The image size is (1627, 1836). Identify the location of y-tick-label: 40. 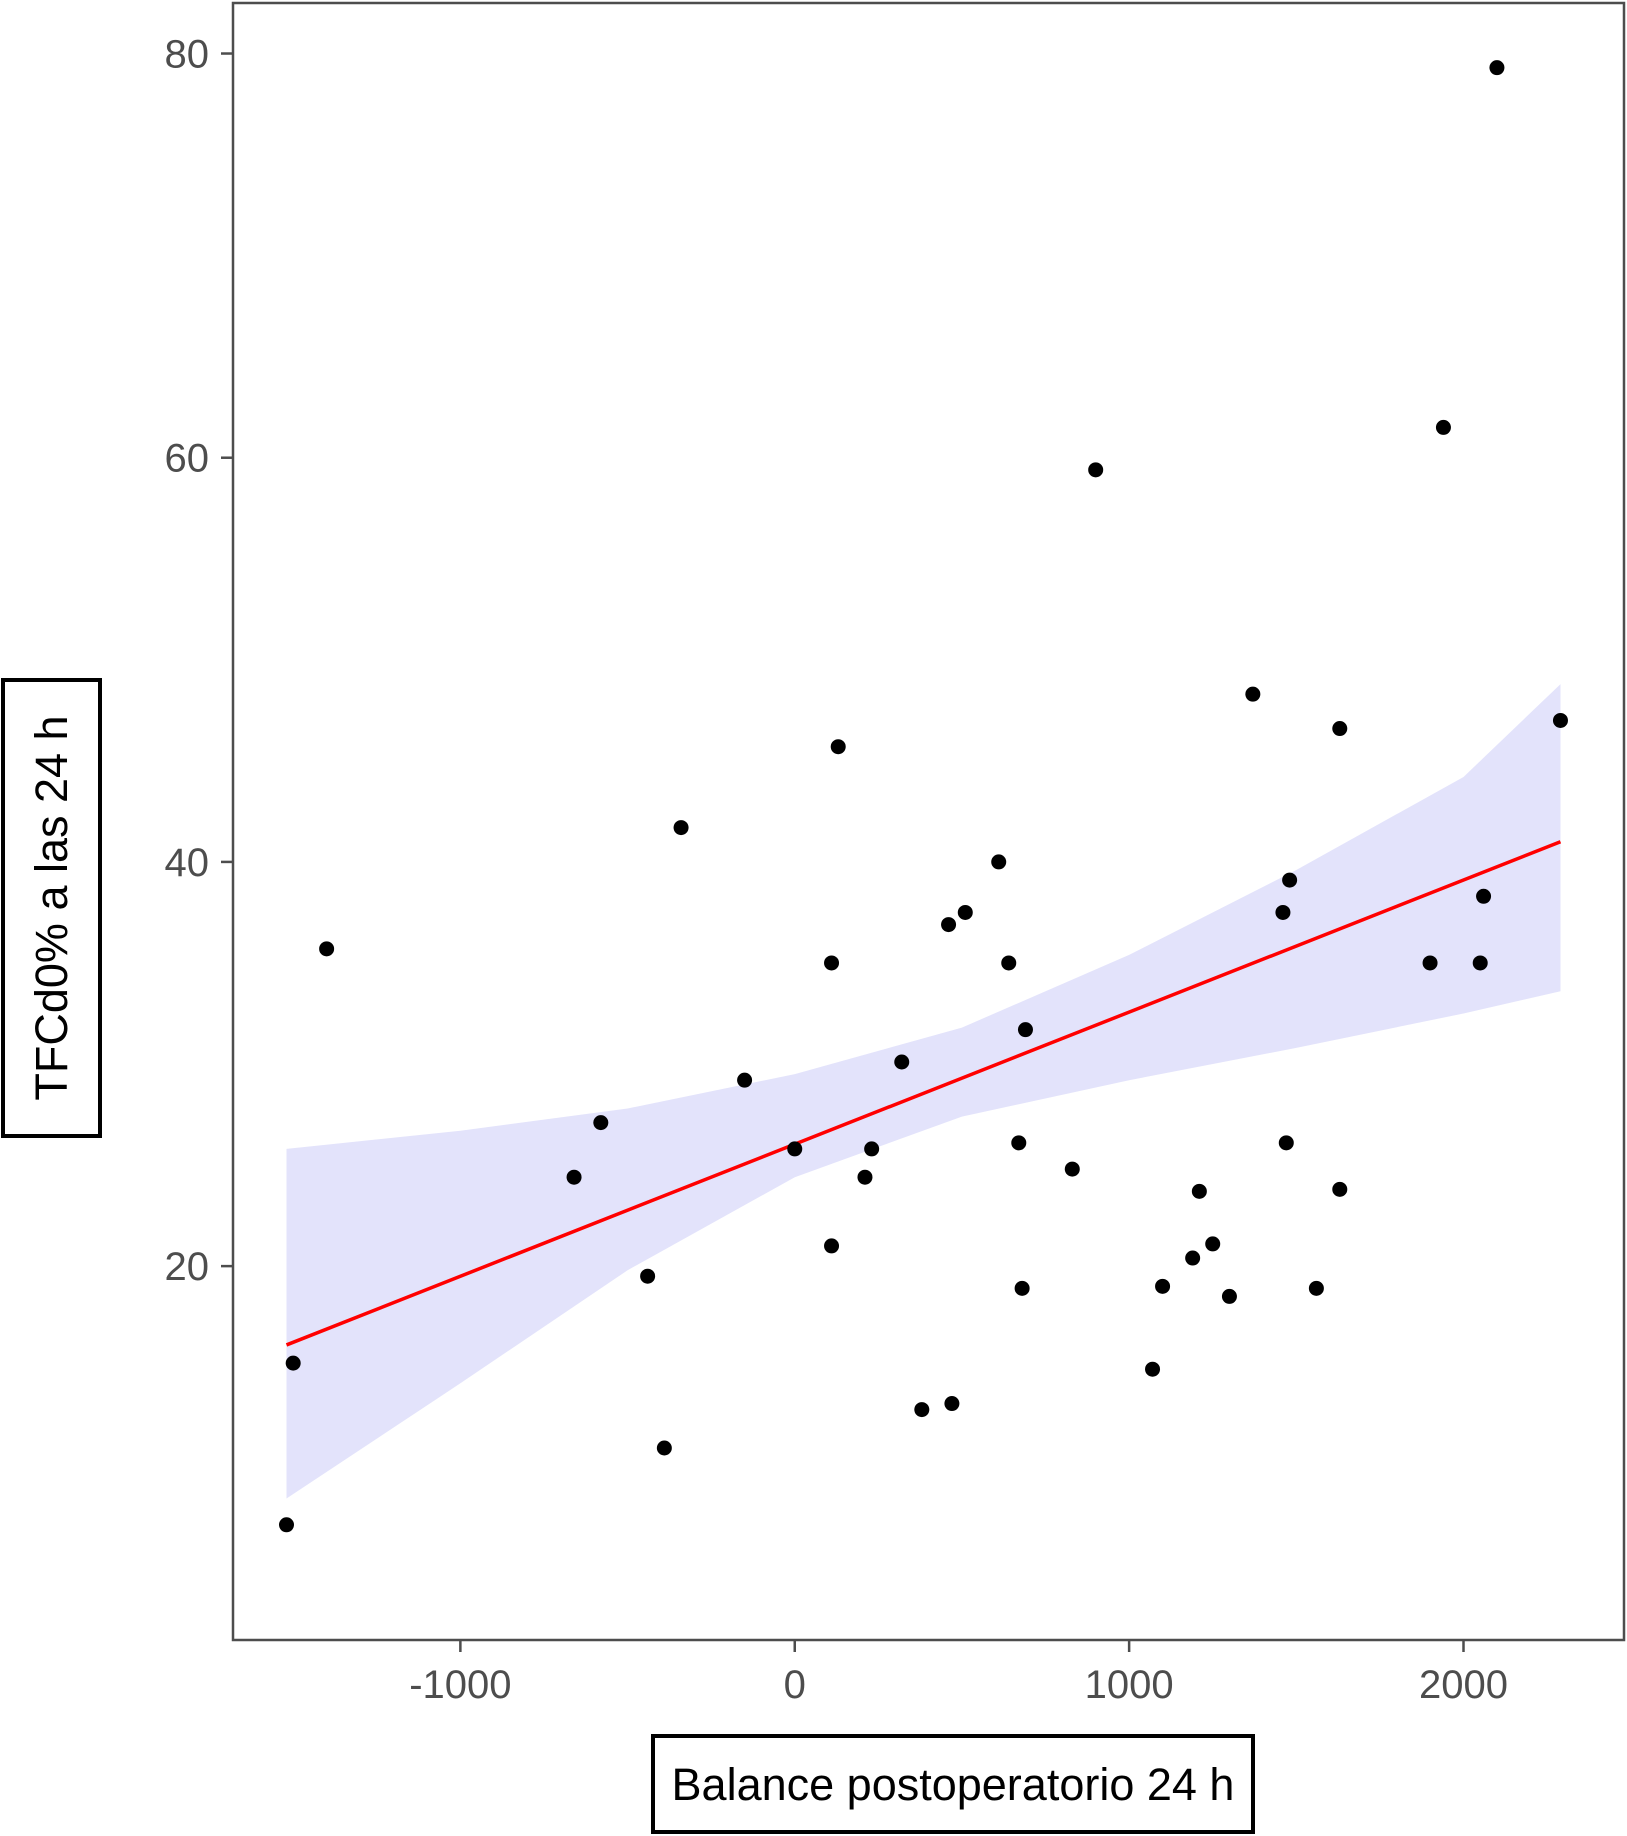
(187, 863).